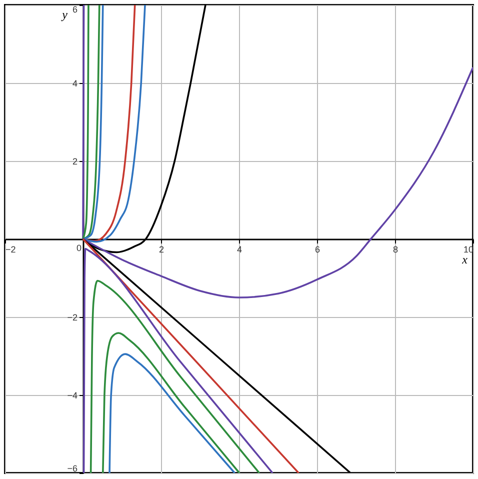  Describe the element at coordinates (75, 161) in the screenshot. I see `y-tick-label: 2` at that location.